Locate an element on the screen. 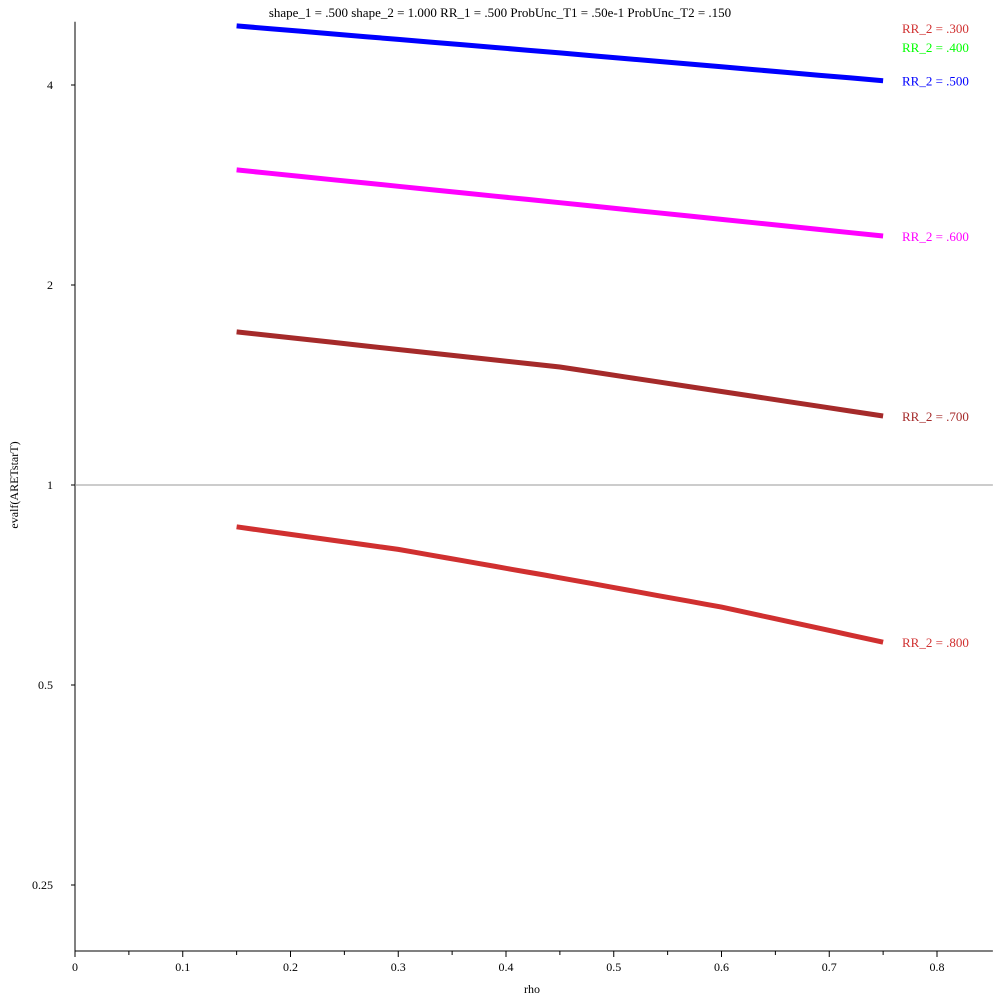 The width and height of the screenshot is (1000, 1000). y-tick-label: 2 is located at coordinates (50, 285).